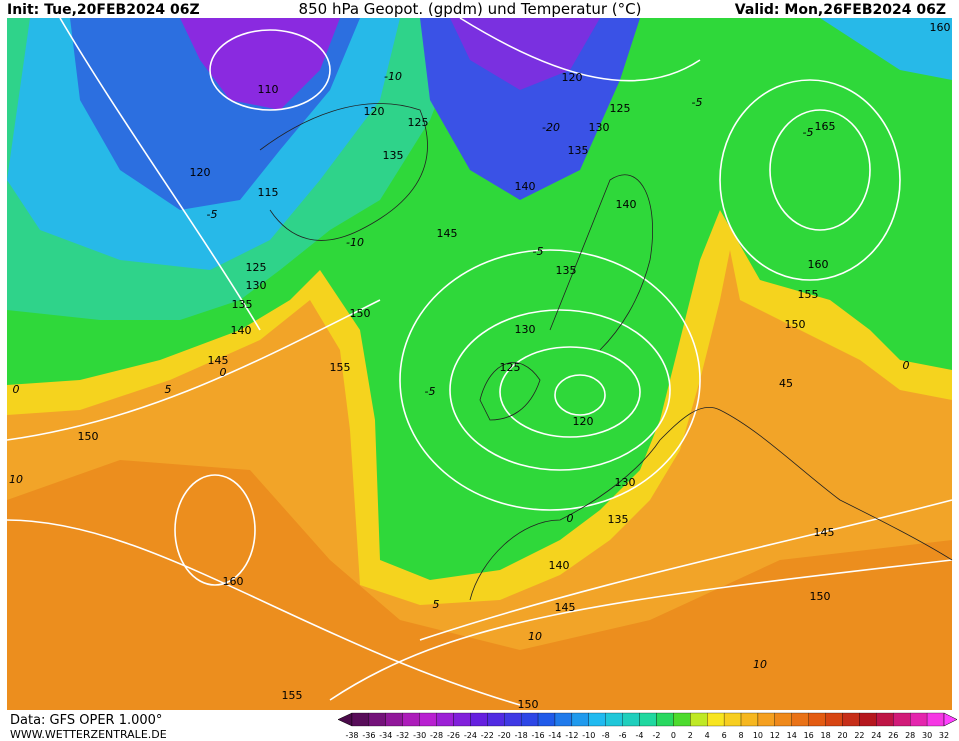  I want to click on colorbar-label: 8, so click(740, 735).